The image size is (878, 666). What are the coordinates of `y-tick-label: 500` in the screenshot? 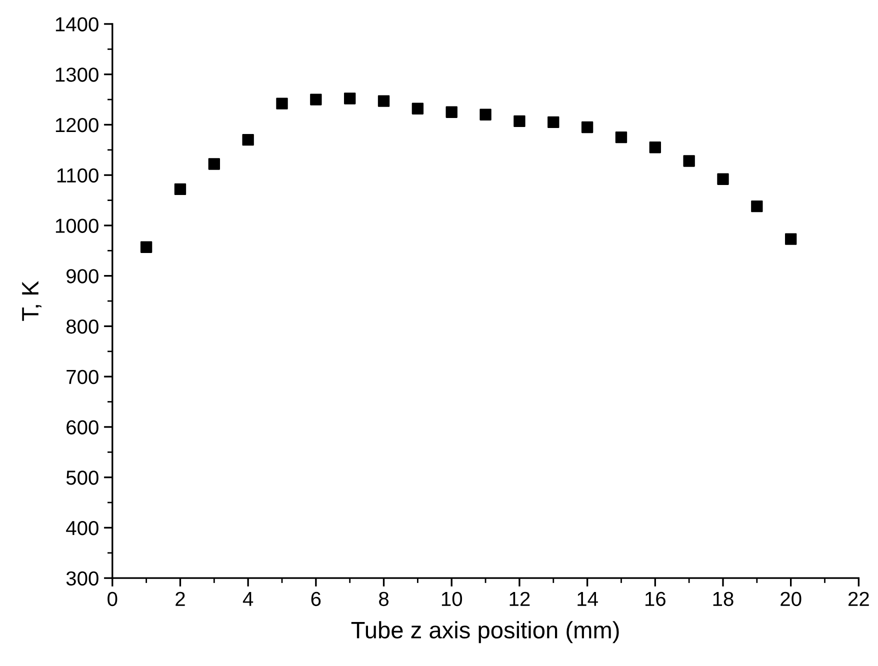 It's located at (82, 477).